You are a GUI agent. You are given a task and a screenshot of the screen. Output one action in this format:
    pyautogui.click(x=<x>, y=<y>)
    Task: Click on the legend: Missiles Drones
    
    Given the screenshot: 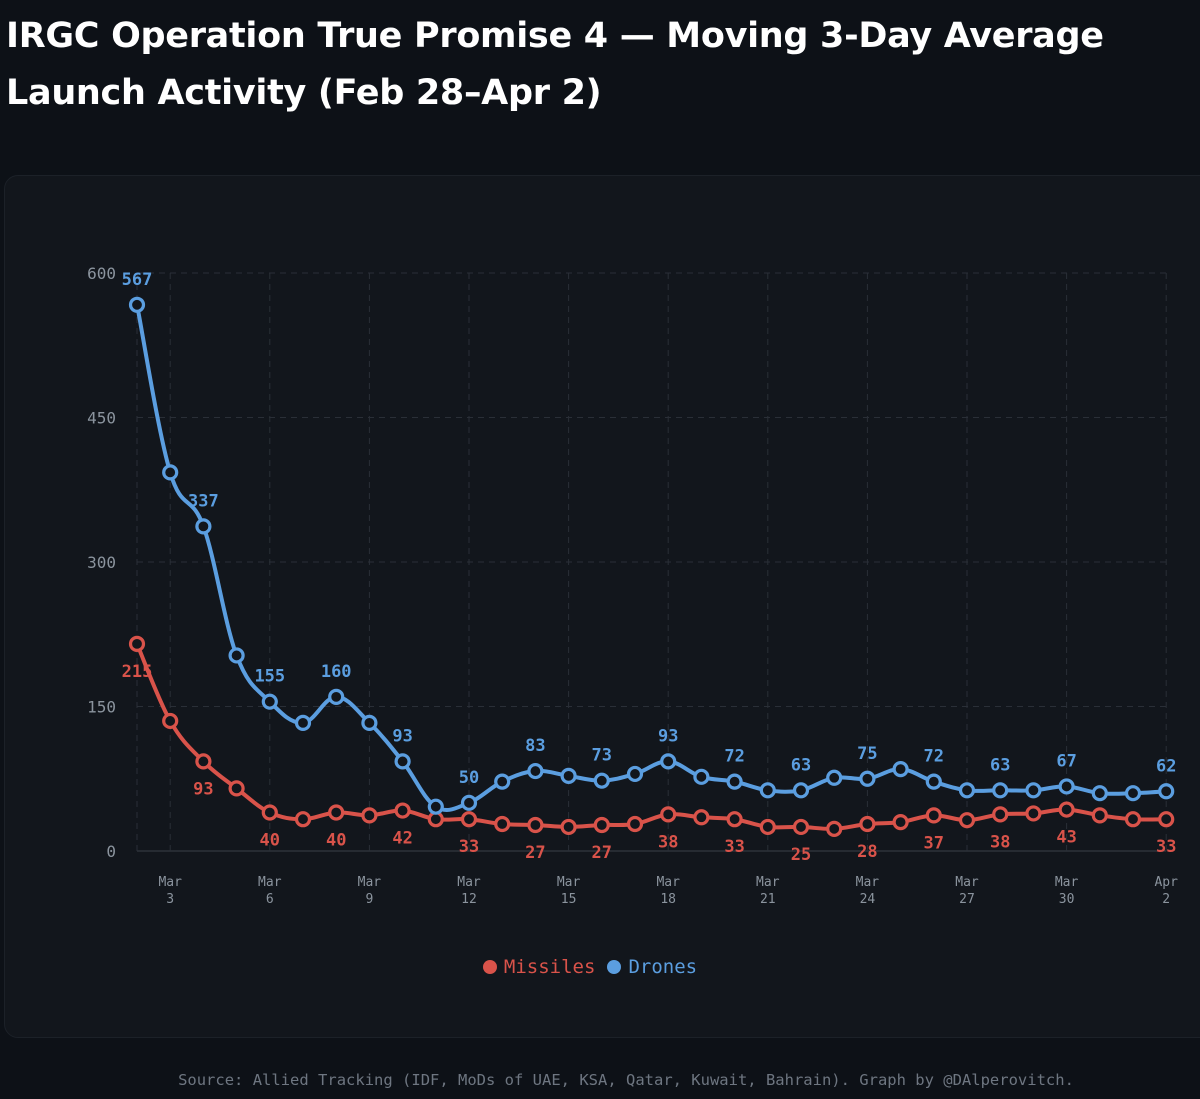 What is the action you would take?
    pyautogui.click(x=595, y=967)
    